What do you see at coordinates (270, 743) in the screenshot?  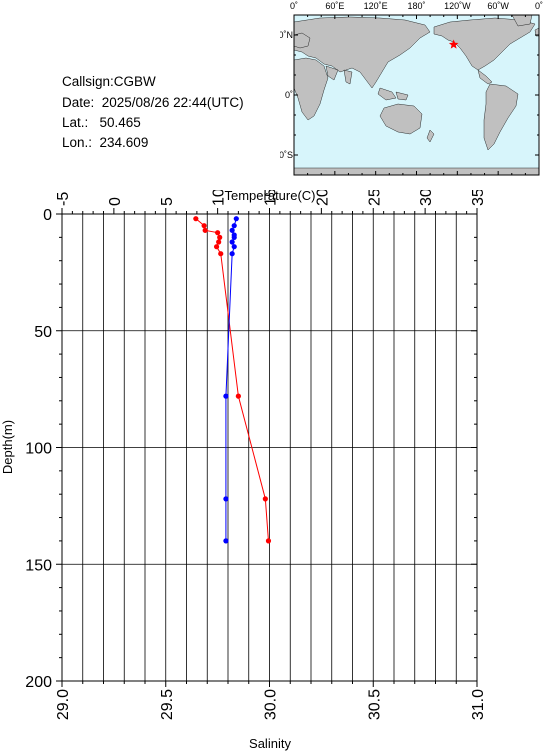 I see `bottom-axis-title: Salinity` at bounding box center [270, 743].